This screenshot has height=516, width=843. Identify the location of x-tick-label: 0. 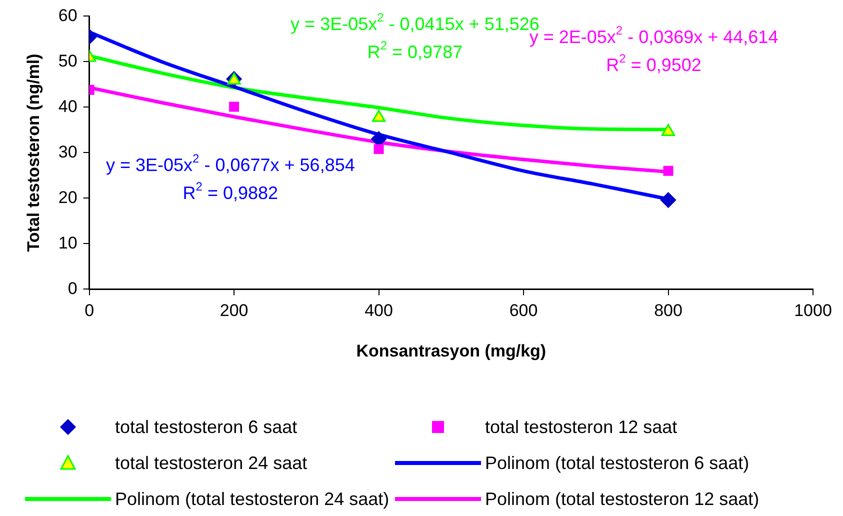
(89, 310).